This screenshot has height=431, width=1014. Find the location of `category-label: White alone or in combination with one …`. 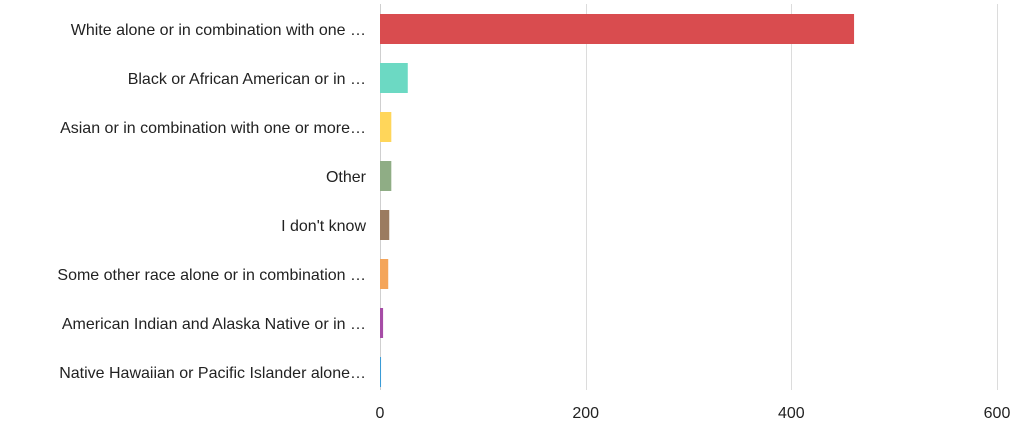

category-label: White alone or in combination with one … is located at coordinates (218, 30).